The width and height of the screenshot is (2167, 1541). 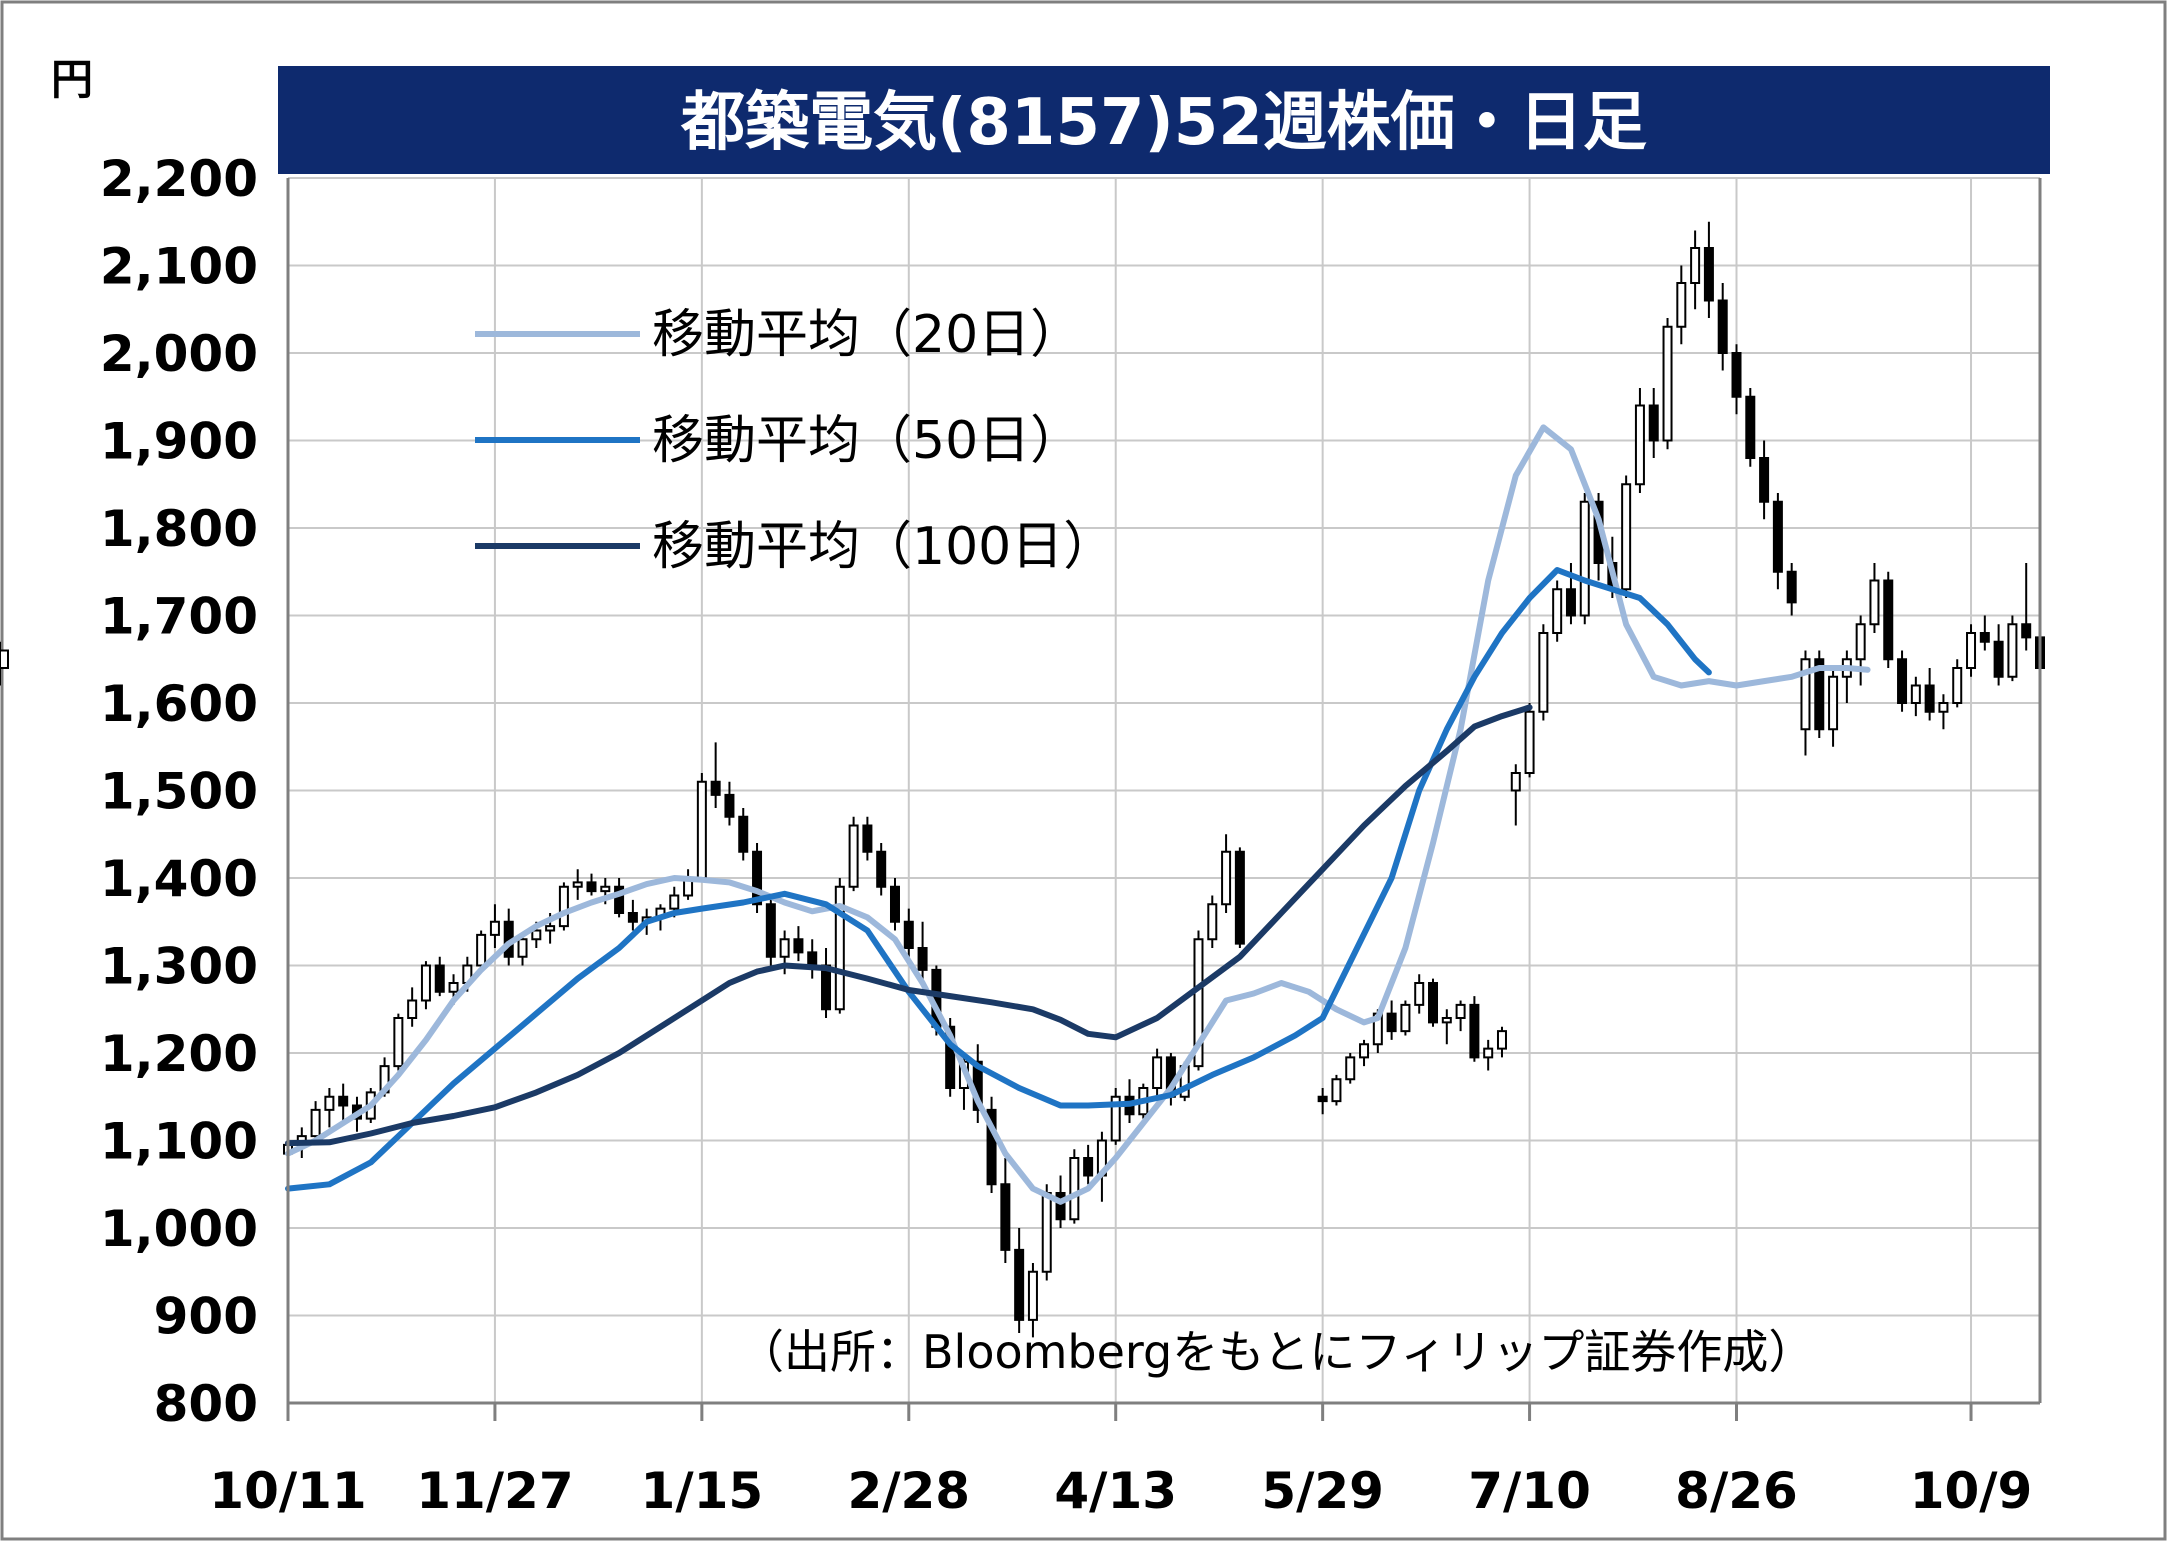 What do you see at coordinates (883, 547) in the screenshot?
I see `legend-label-ma100: 移動平均（100日）` at bounding box center [883, 547].